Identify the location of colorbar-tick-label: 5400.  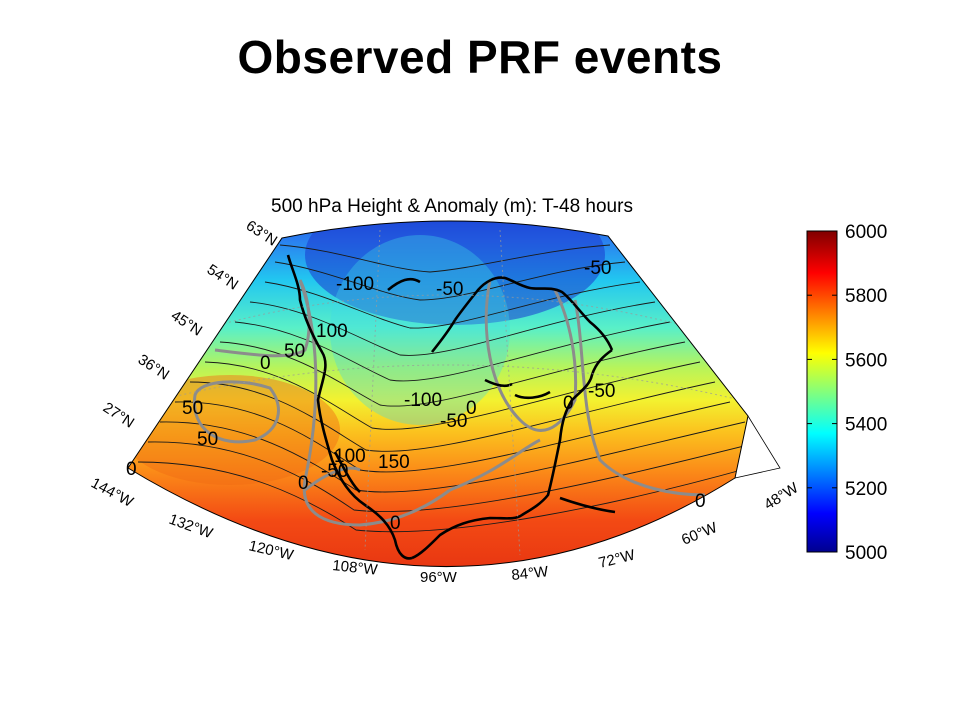
(866, 425).